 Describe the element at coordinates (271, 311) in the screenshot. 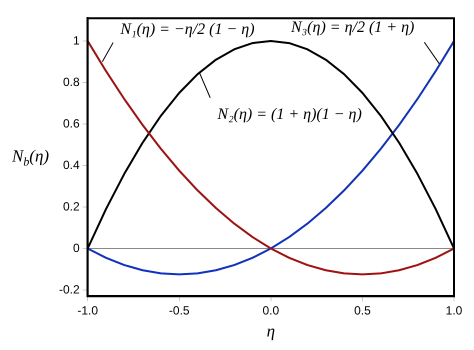

I see `x-tick-label: 0.0` at that location.